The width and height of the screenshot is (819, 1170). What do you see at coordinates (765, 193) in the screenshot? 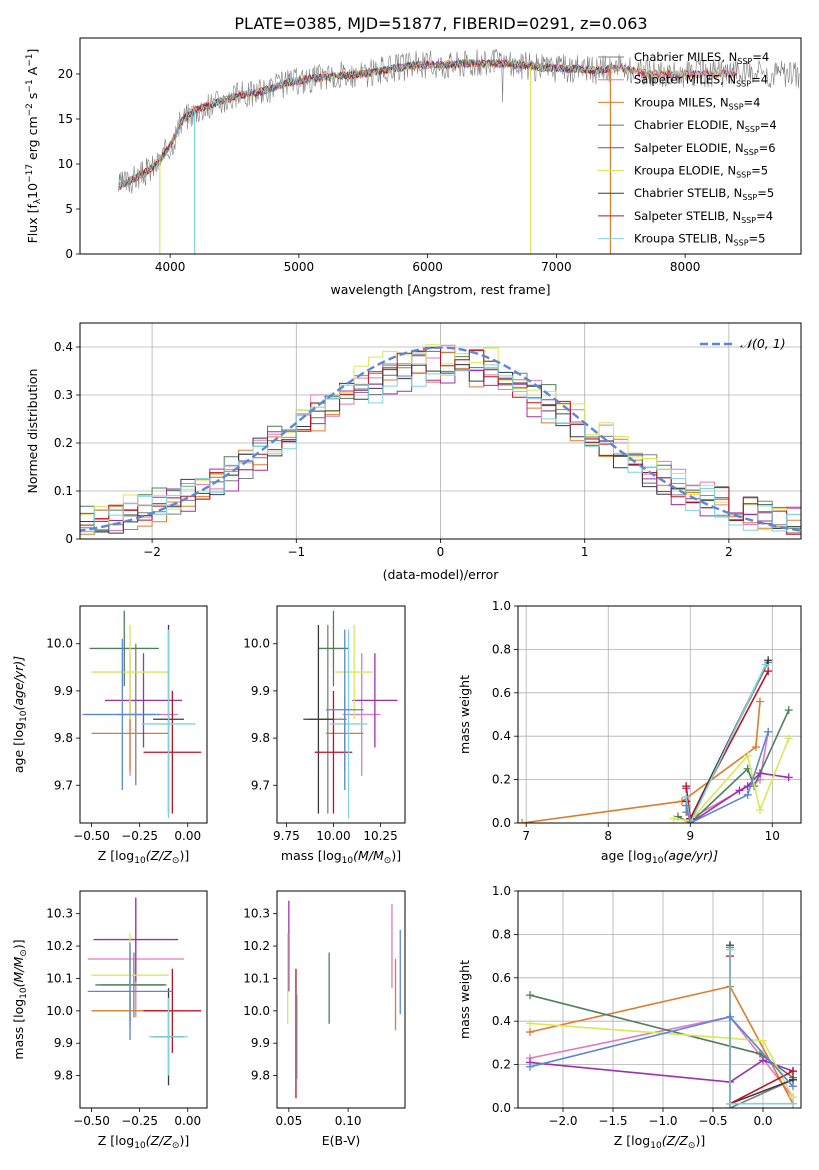
I see `legend-count: =5` at bounding box center [765, 193].